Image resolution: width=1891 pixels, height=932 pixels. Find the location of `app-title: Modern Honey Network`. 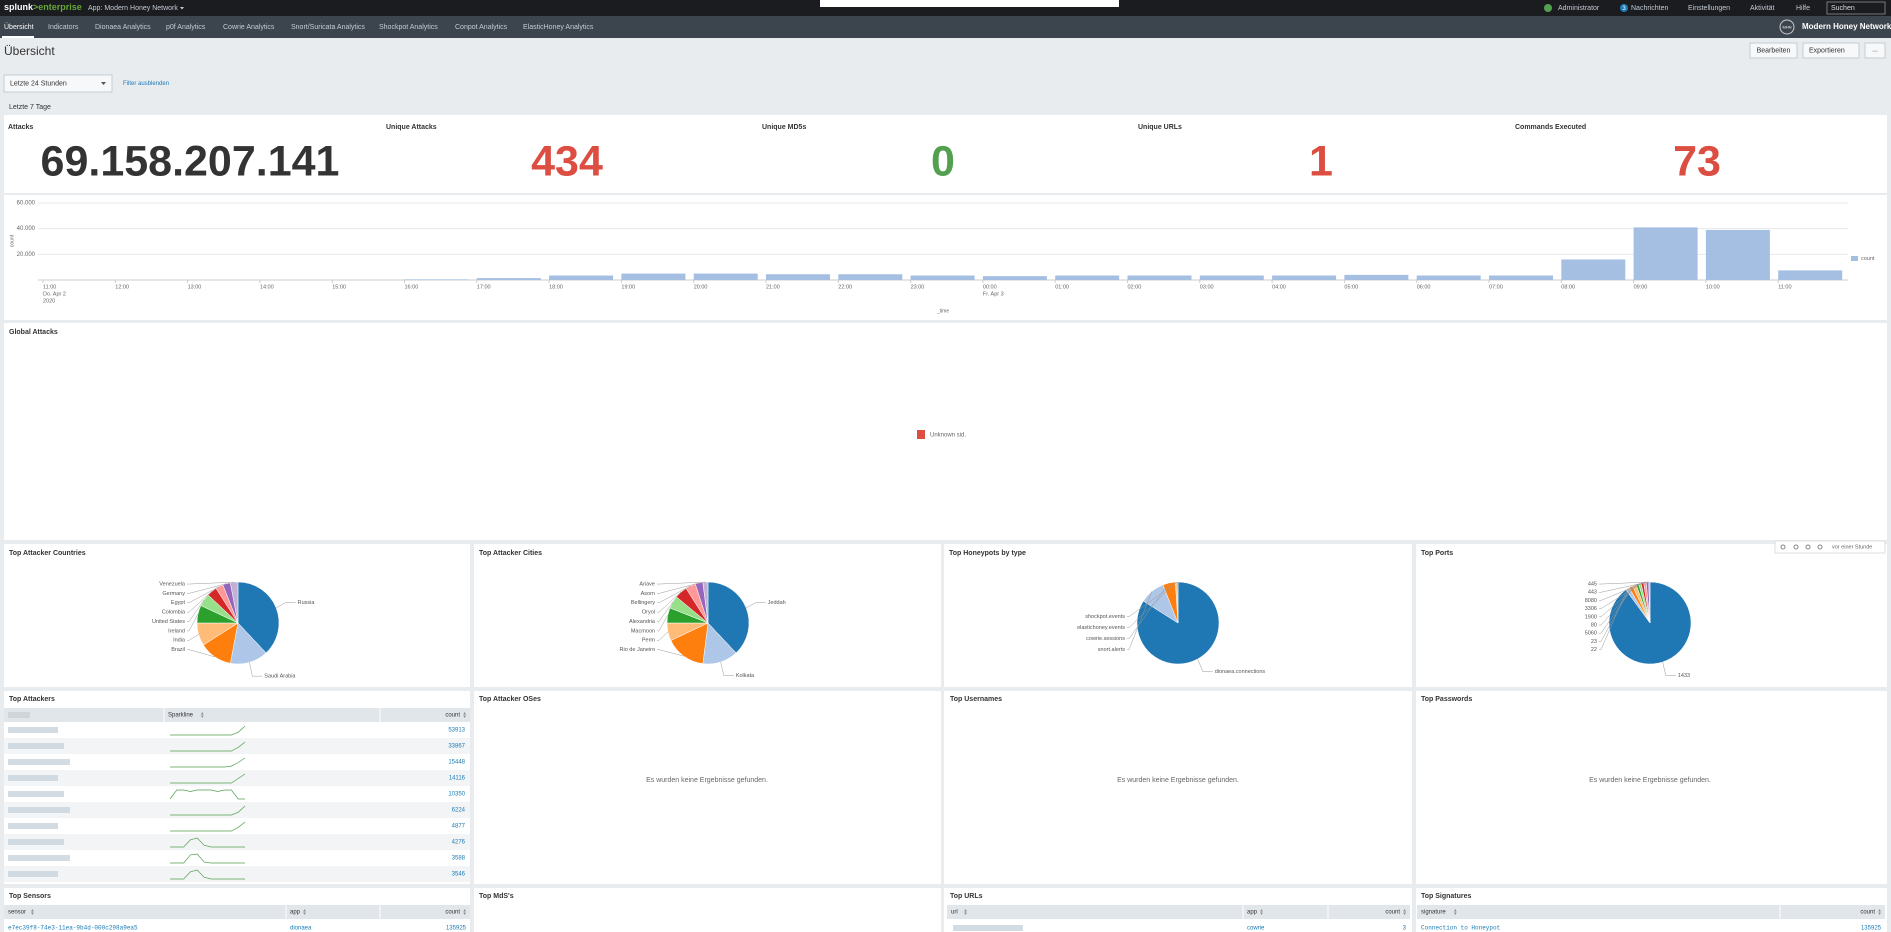

app-title: Modern Honey Network is located at coordinates (1846, 26).